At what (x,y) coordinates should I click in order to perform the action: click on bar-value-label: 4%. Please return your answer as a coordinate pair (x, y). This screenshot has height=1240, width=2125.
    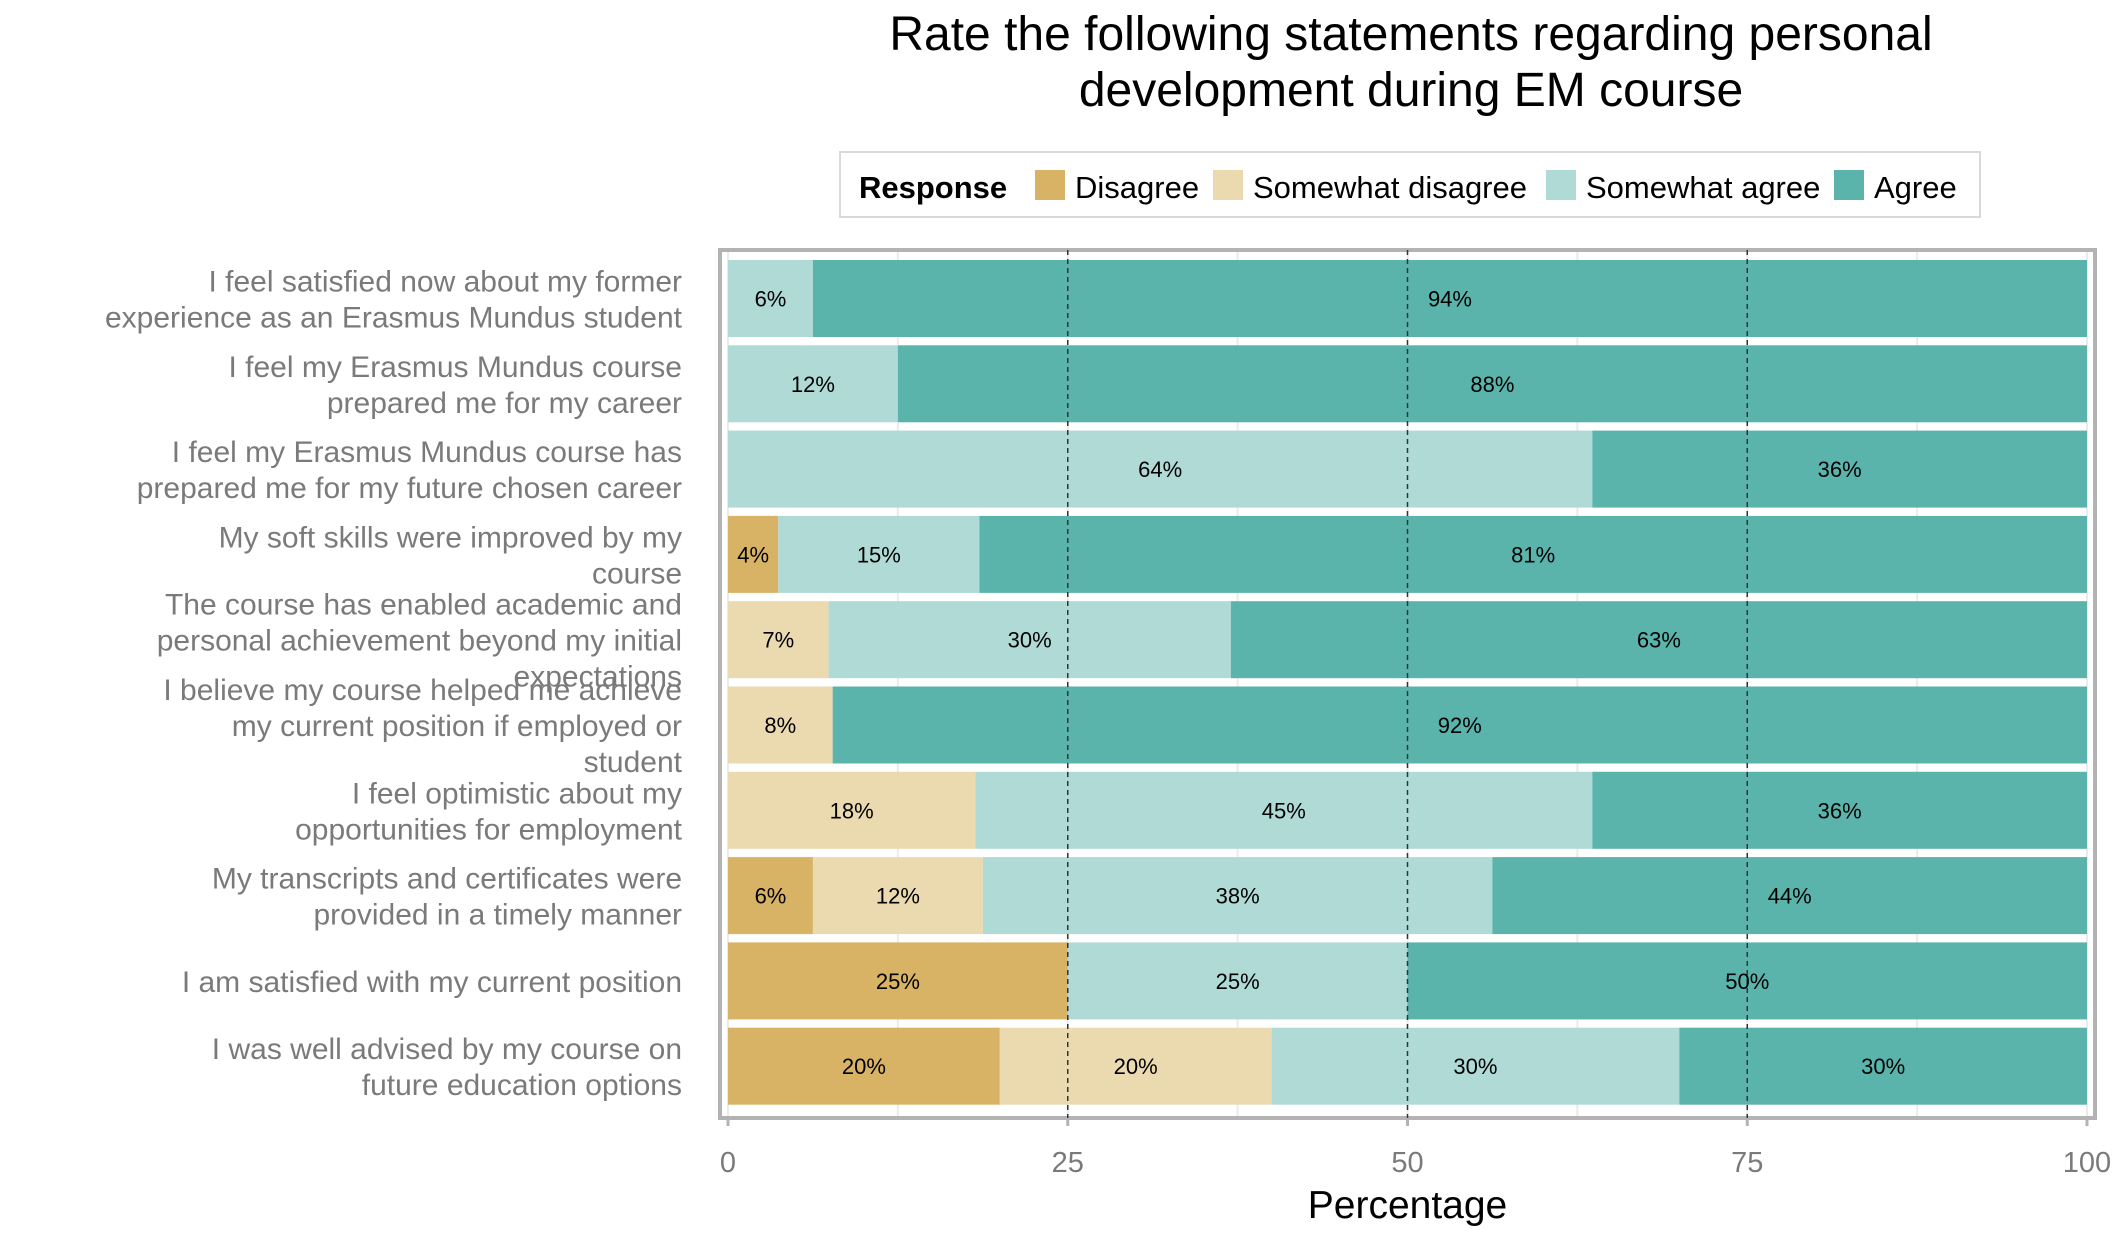
    Looking at the image, I should click on (753, 554).